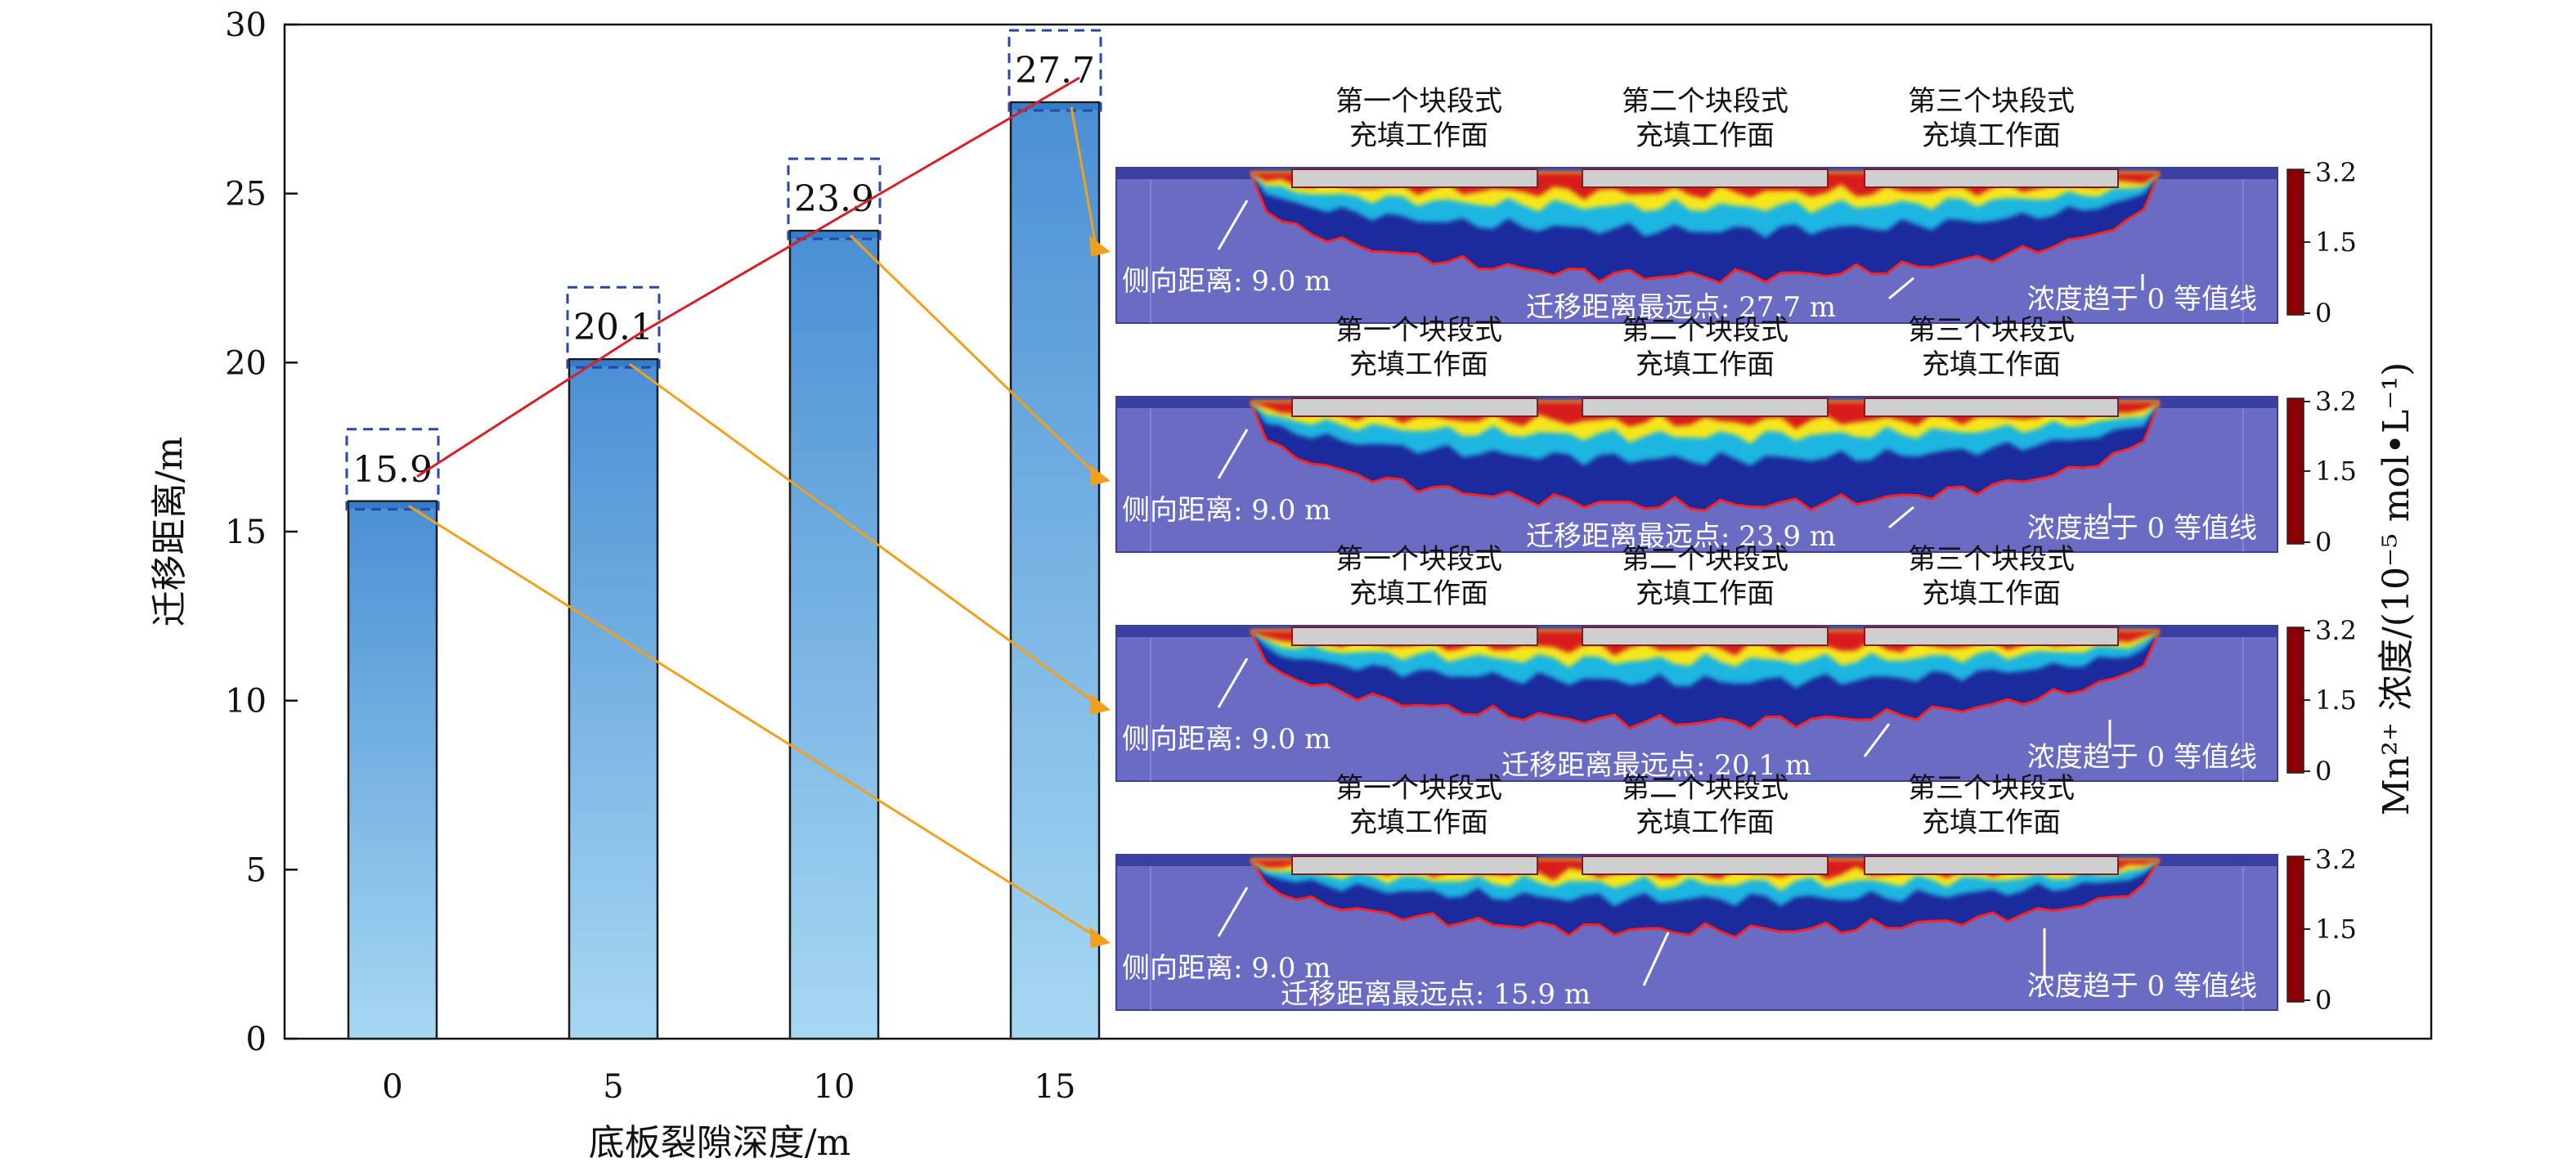  Describe the element at coordinates (256, 1039) in the screenshot. I see `y-tick-label: 0` at that location.